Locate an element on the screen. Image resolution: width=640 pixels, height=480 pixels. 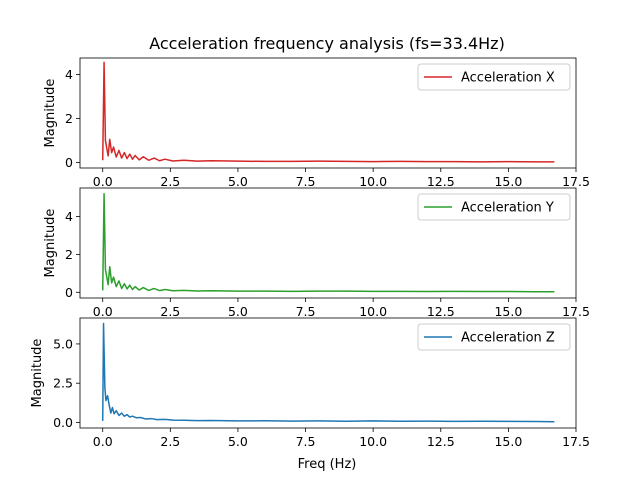
y-tick-label: 5.0 is located at coordinates (63, 343).